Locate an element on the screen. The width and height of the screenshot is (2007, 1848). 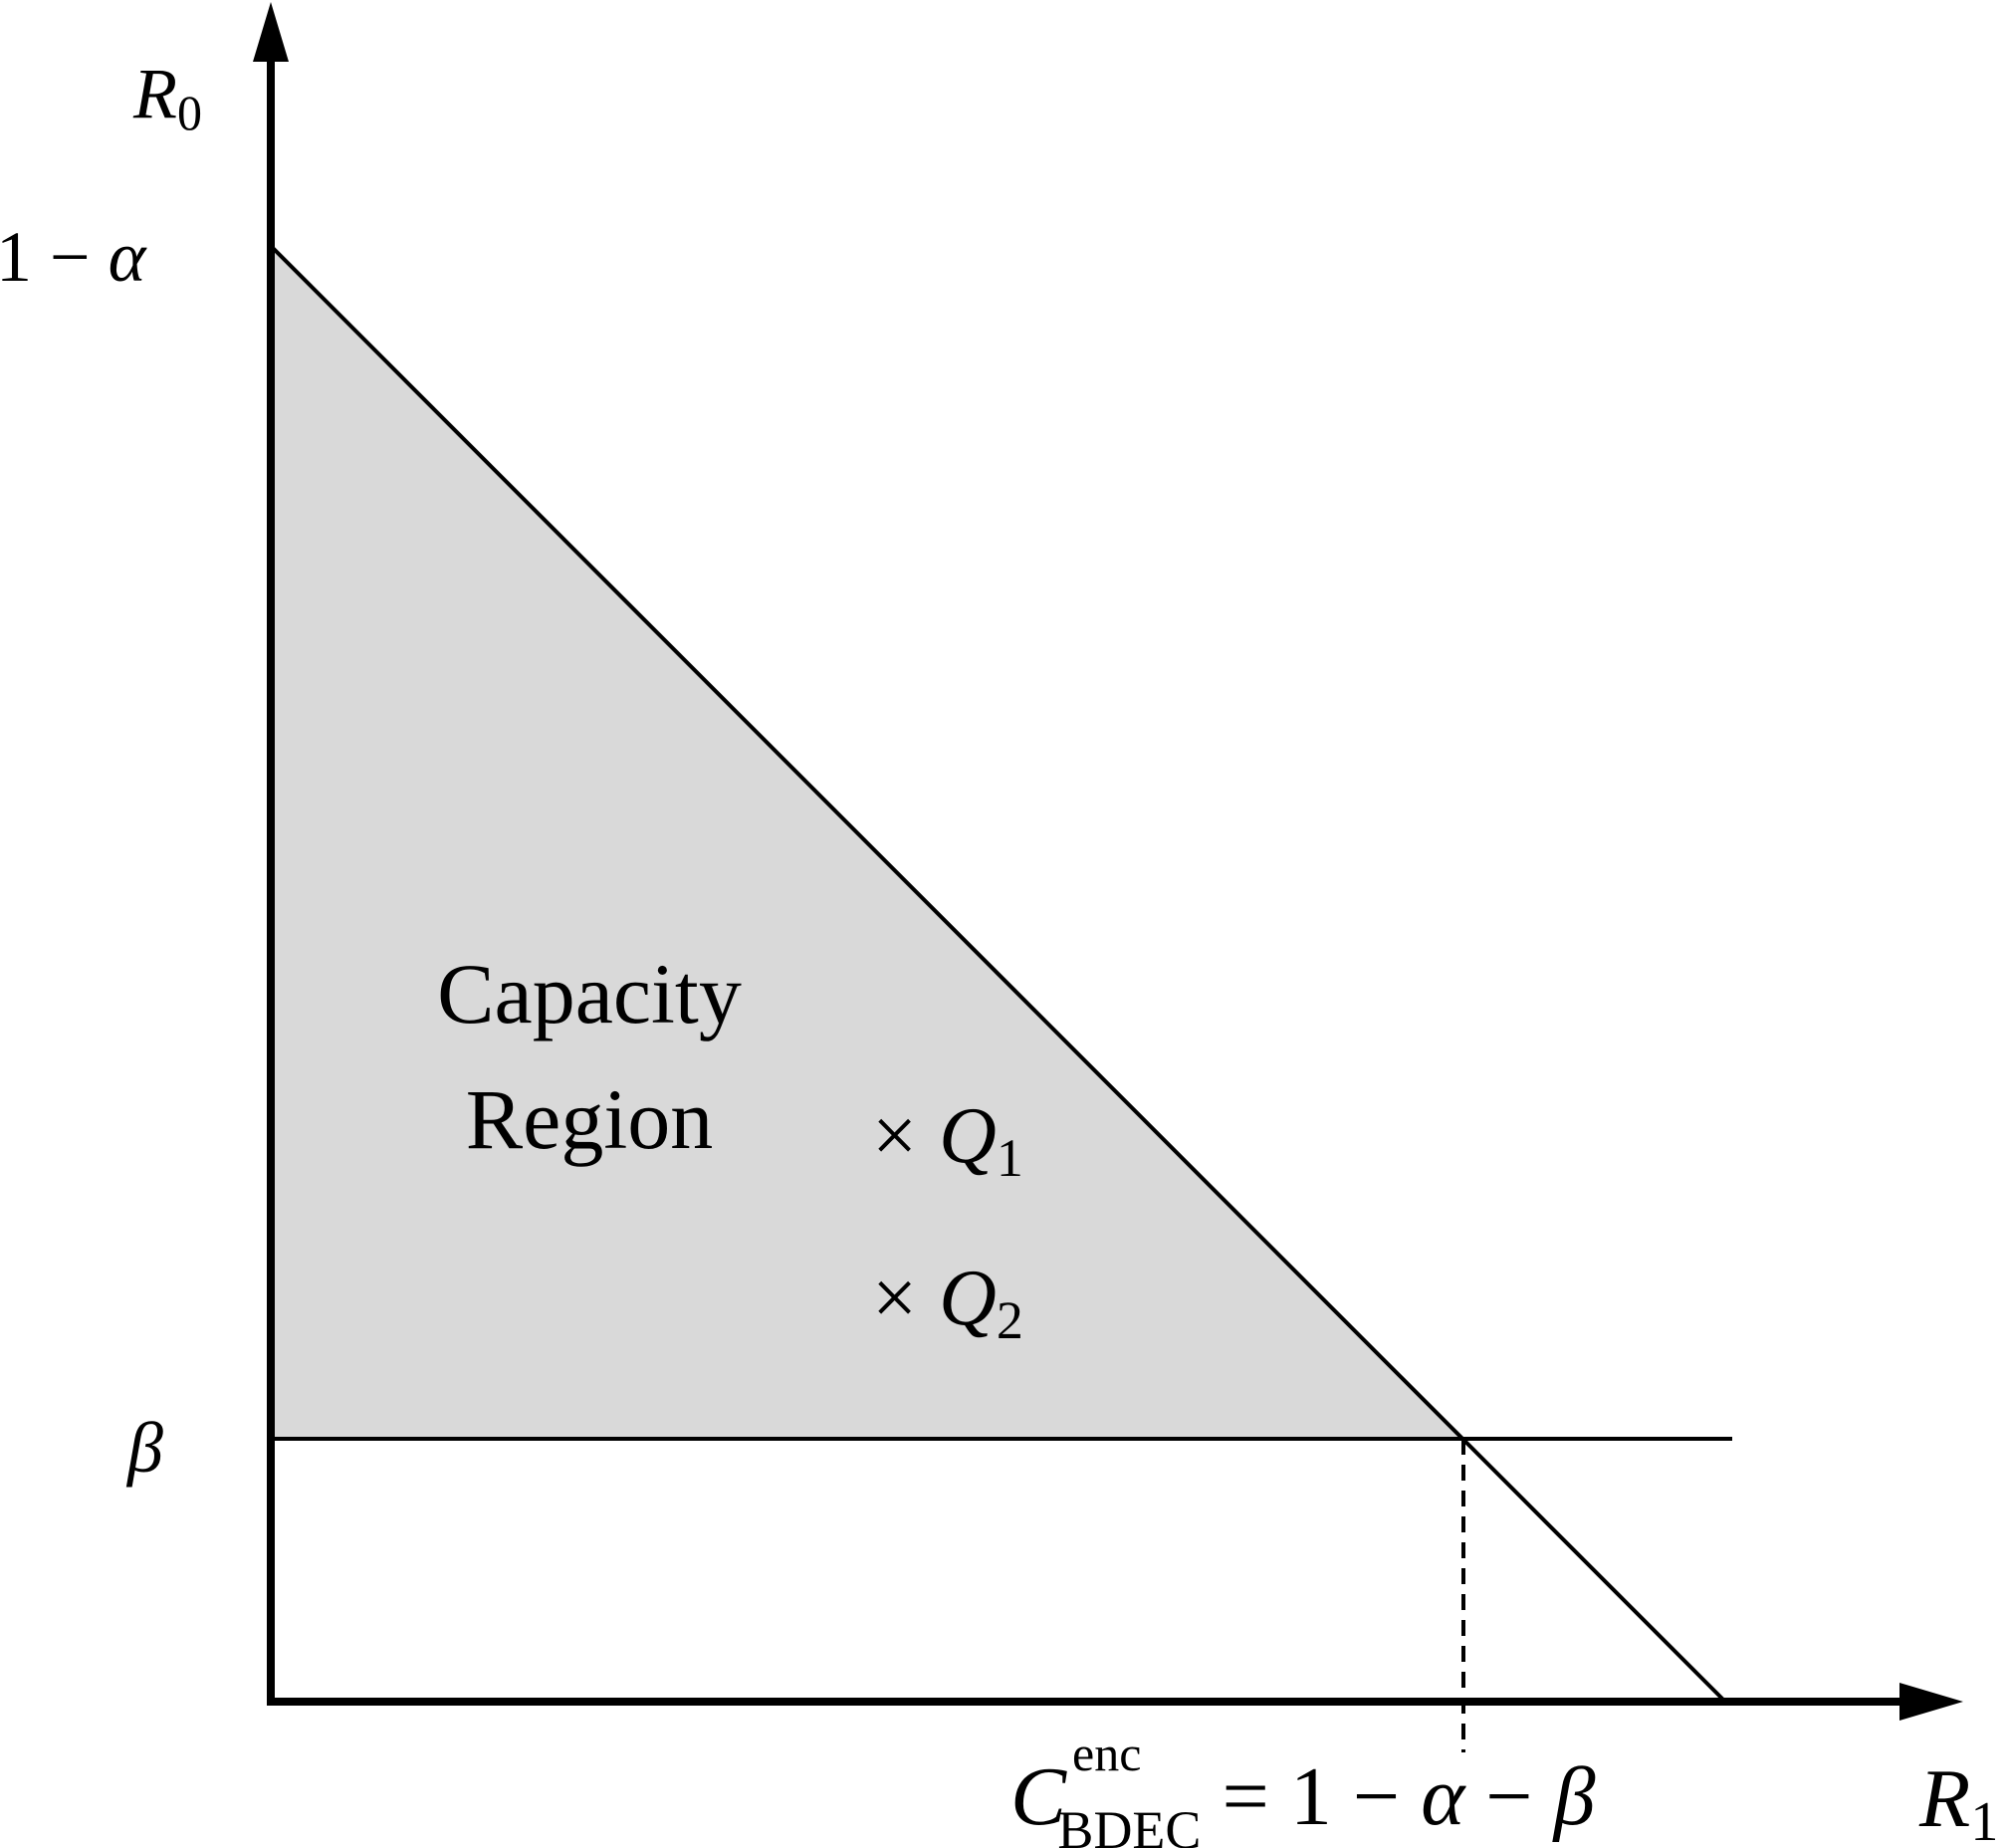
y-axis-label-sub: 0 is located at coordinates (190, 112).